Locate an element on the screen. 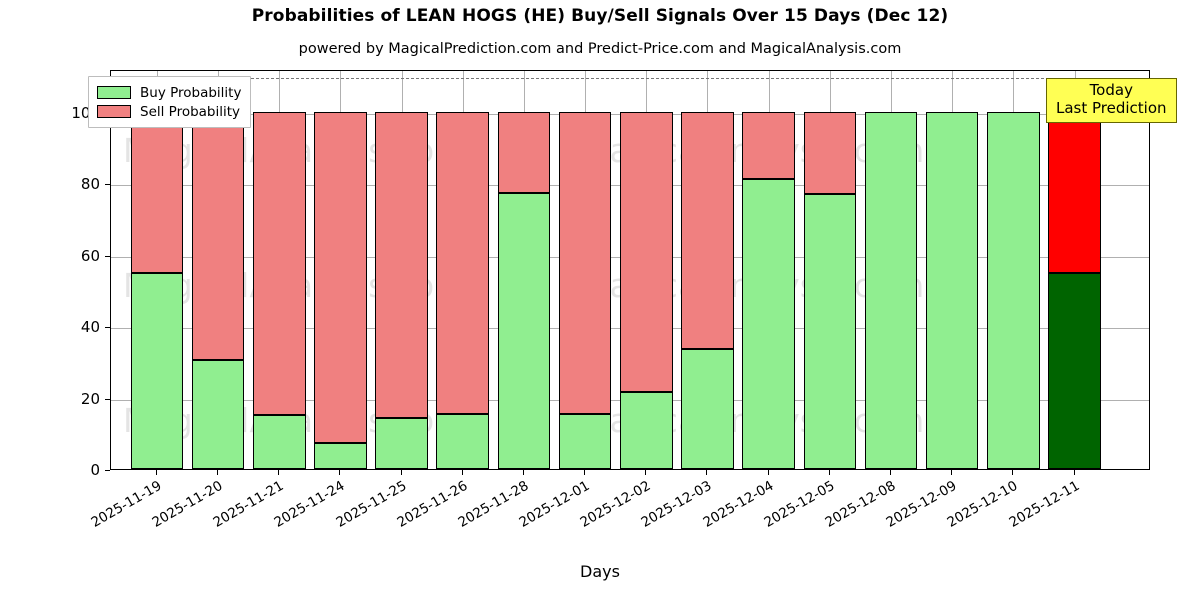 Image resolution: width=1200 pixels, height=600 pixels. legend-item-sell: Sell Probability is located at coordinates (169, 111).